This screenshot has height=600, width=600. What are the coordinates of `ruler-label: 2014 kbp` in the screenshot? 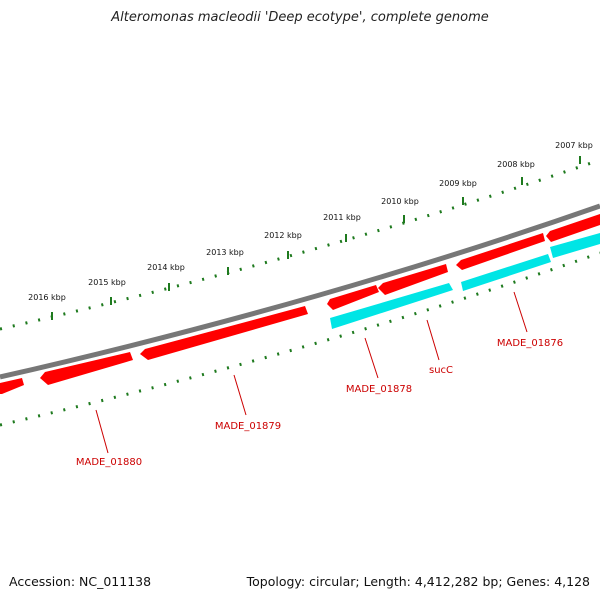 It's located at (166, 267).